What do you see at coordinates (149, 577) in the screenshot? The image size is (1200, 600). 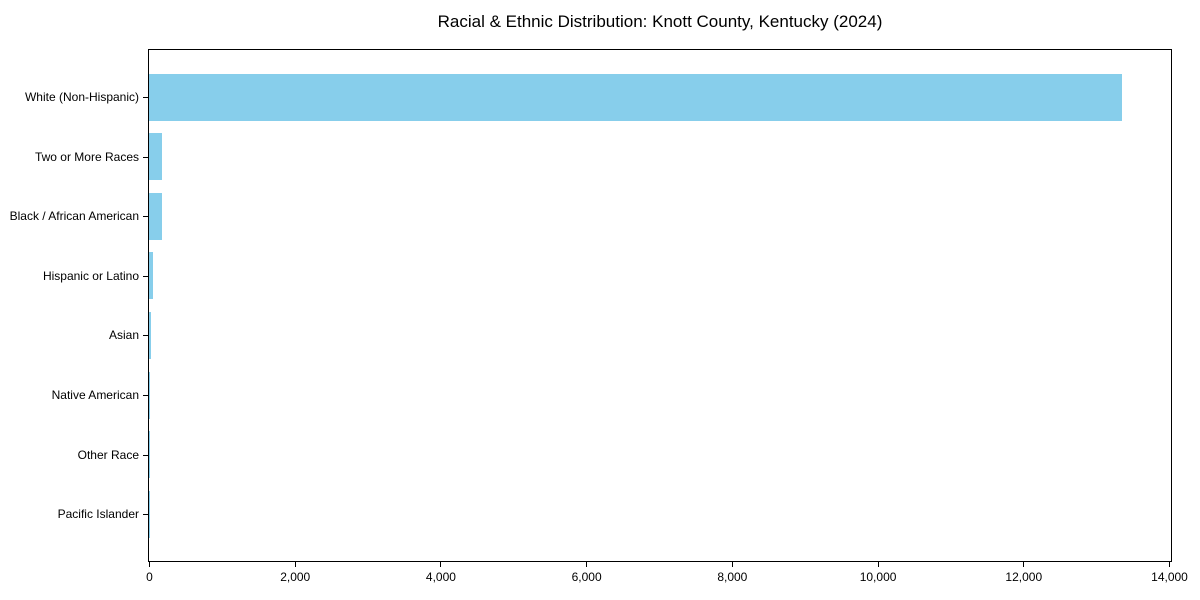 I see `x-axis-label: 0` at bounding box center [149, 577].